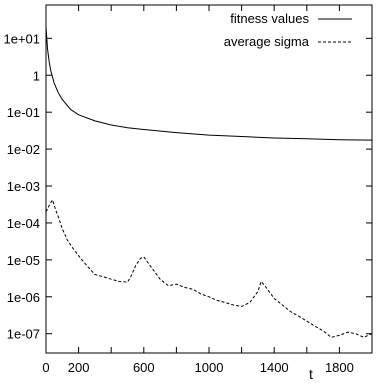 The image size is (376, 386). I want to click on y-tick-label: 1e-03, so click(23, 186).